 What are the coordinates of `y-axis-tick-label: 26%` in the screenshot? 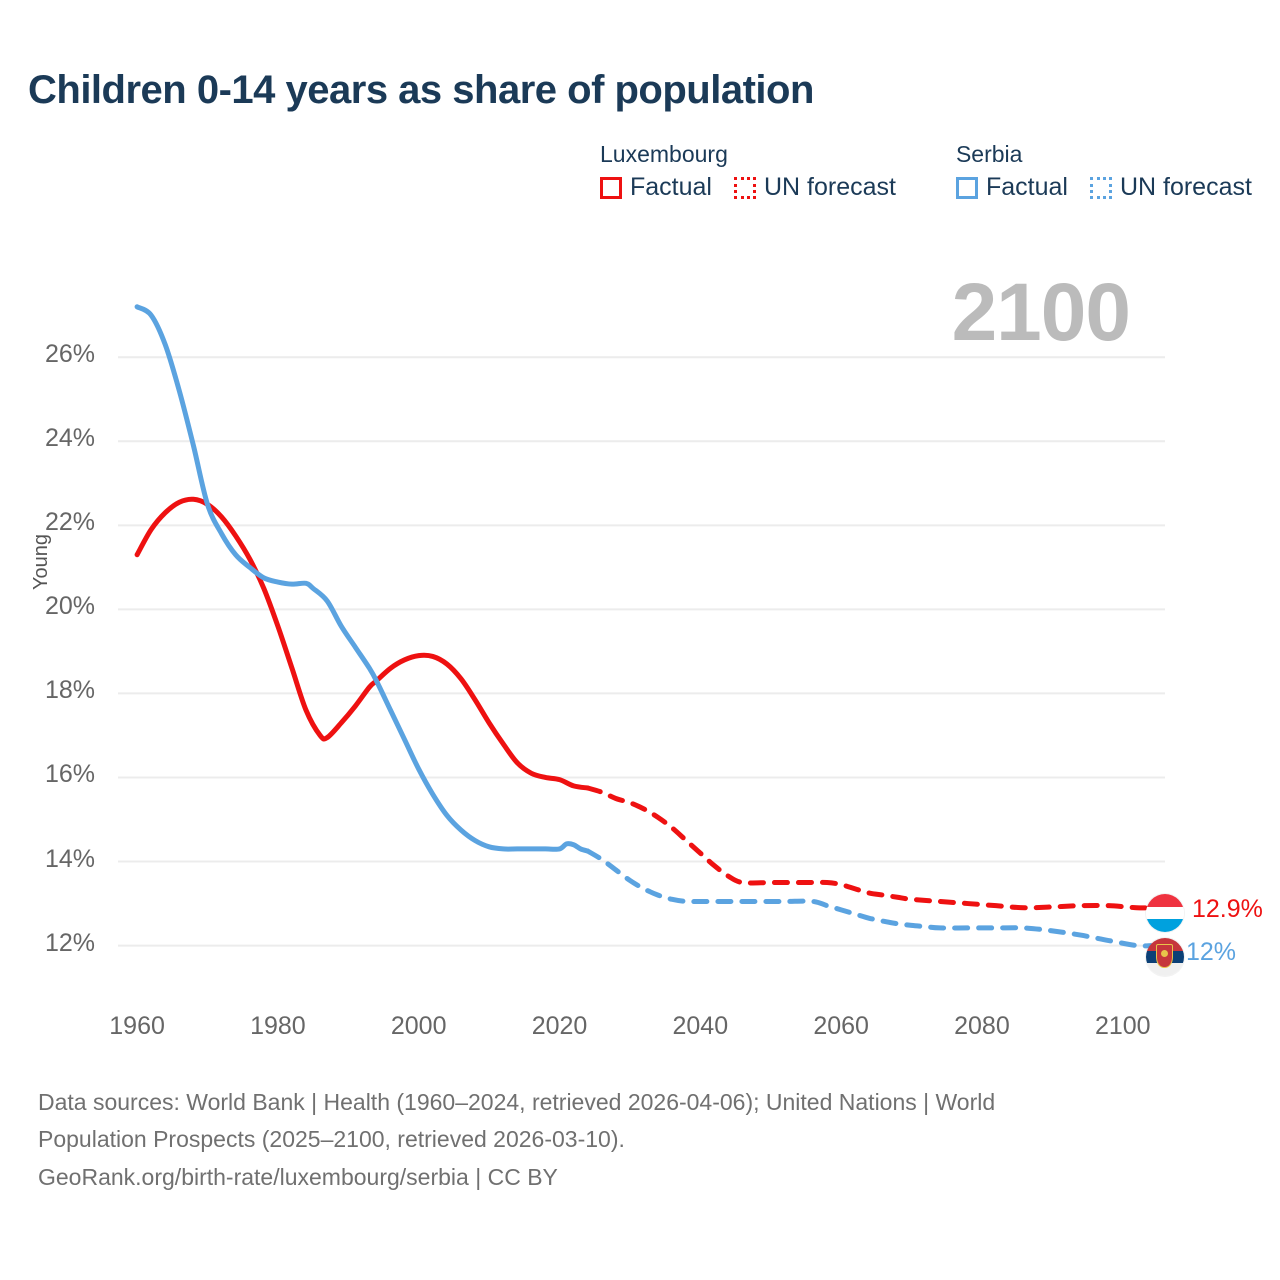 It's located at (69, 354).